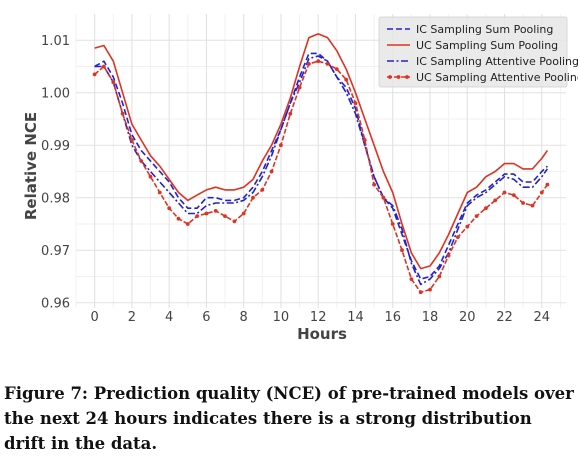  What do you see at coordinates (55, 251) in the screenshot?
I see `y-tick-label: 0.97` at bounding box center [55, 251].